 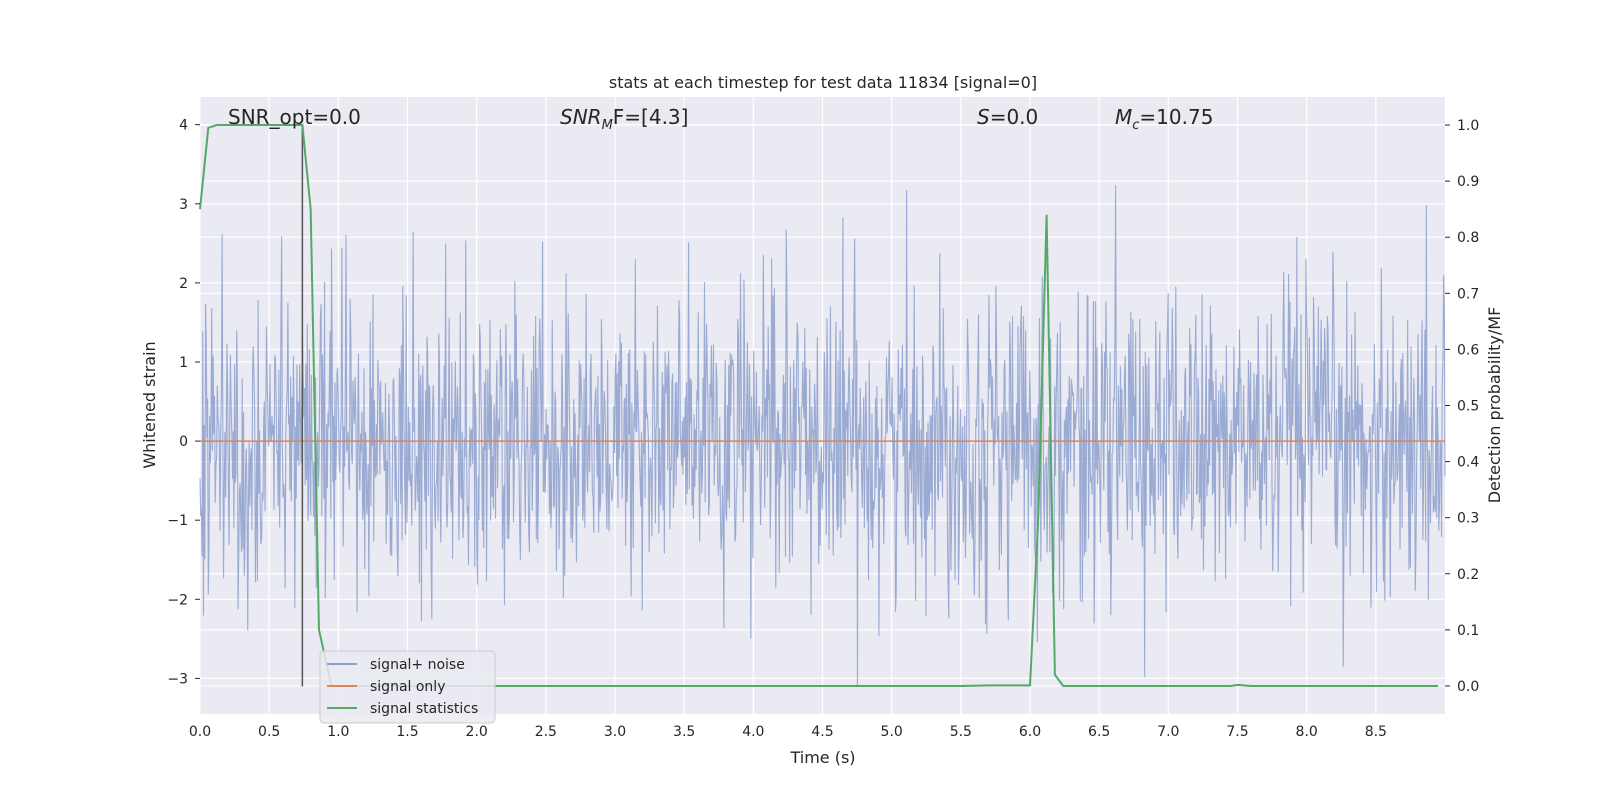 What do you see at coordinates (1014, 117) in the screenshot?
I see `annotation-s-value: =0.0` at bounding box center [1014, 117].